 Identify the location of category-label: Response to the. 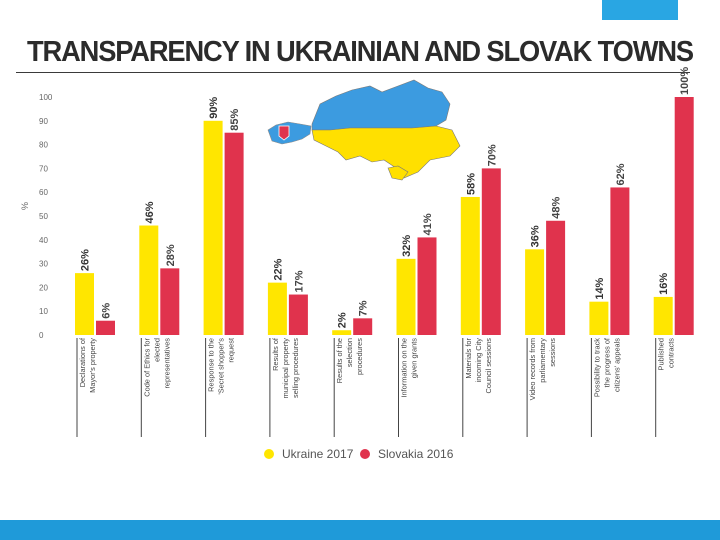
(211, 365).